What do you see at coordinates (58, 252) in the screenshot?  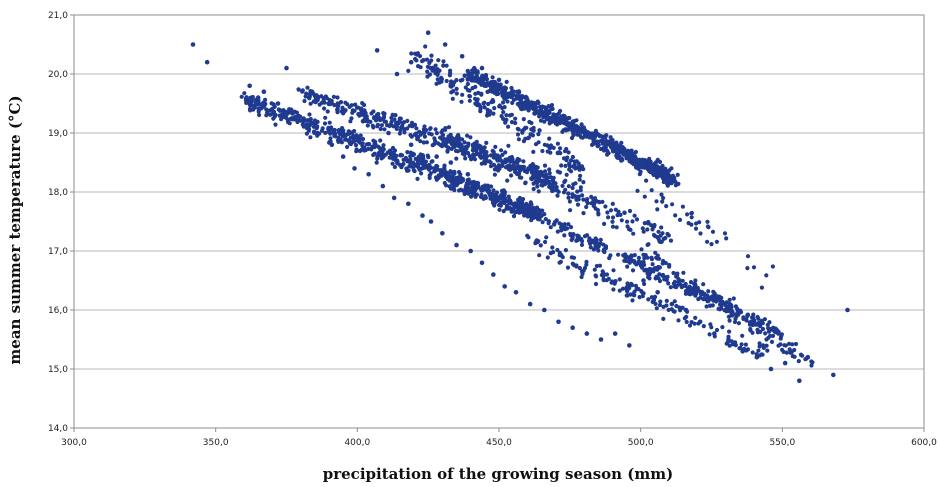 I see `y-tick-label: 17,0` at bounding box center [58, 252].